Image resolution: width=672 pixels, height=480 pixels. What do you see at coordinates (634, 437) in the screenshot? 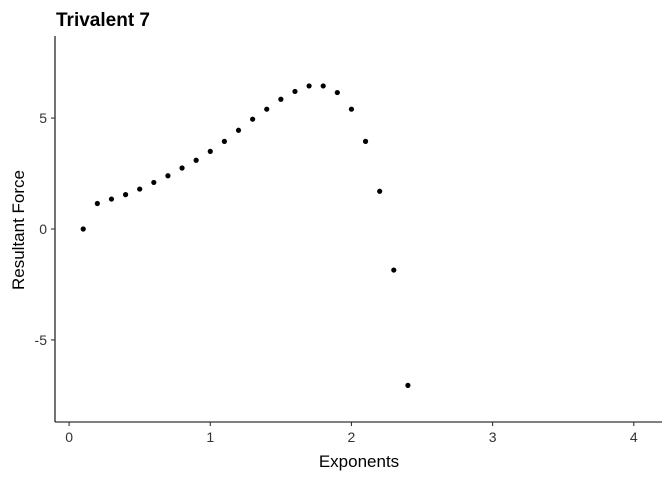
I see `x-tick-label: 4` at bounding box center [634, 437].